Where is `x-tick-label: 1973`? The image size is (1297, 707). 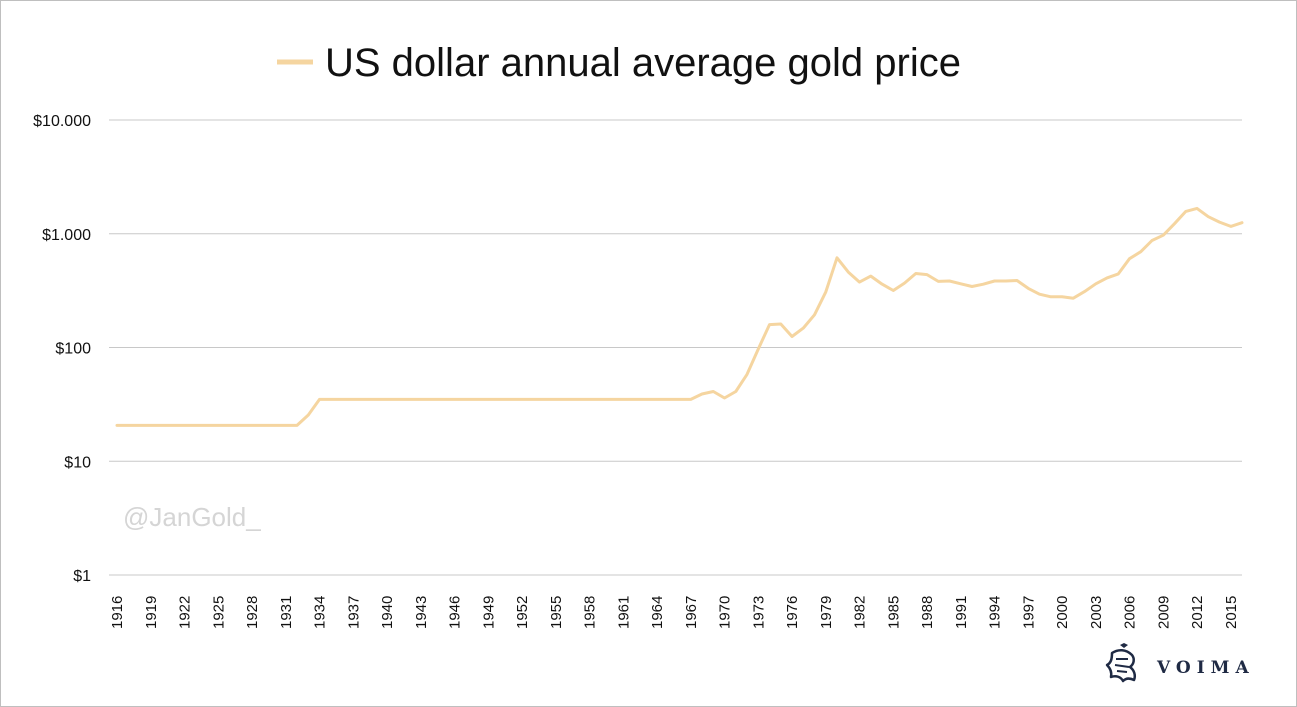
x-tick-label: 1973 is located at coordinates (758, 612).